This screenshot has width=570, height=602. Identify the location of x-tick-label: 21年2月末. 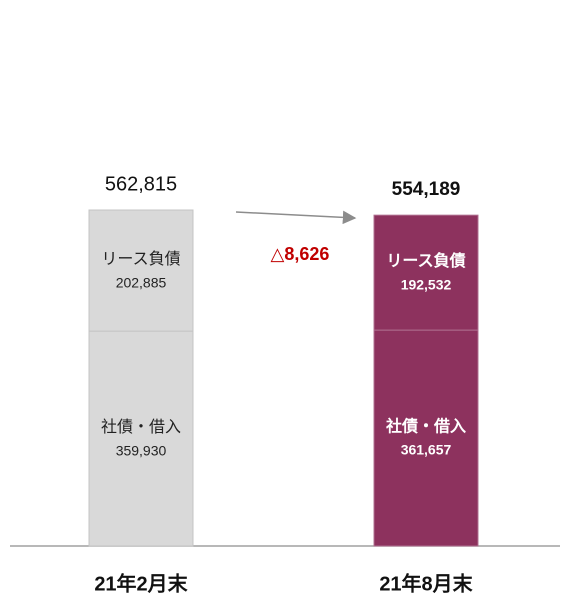
(141, 583).